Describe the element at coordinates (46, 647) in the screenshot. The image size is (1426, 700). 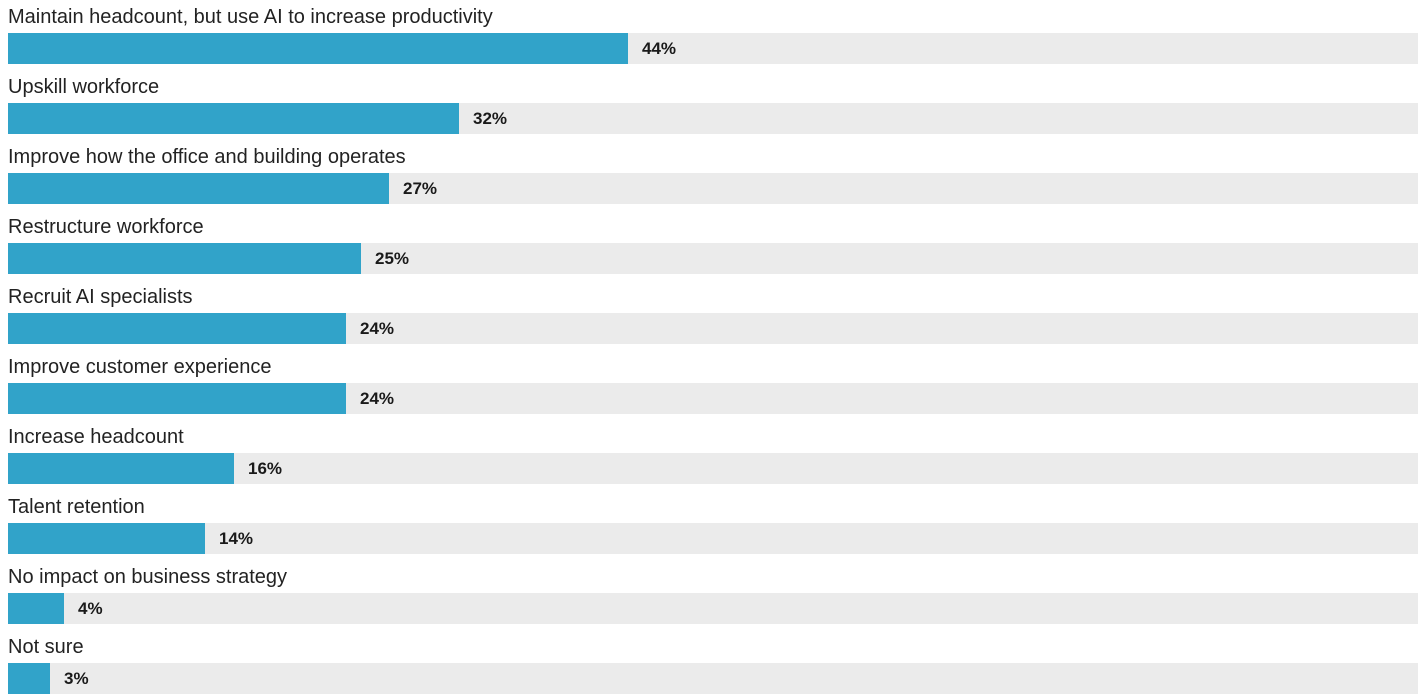
I see `category-label: Not sure` at that location.